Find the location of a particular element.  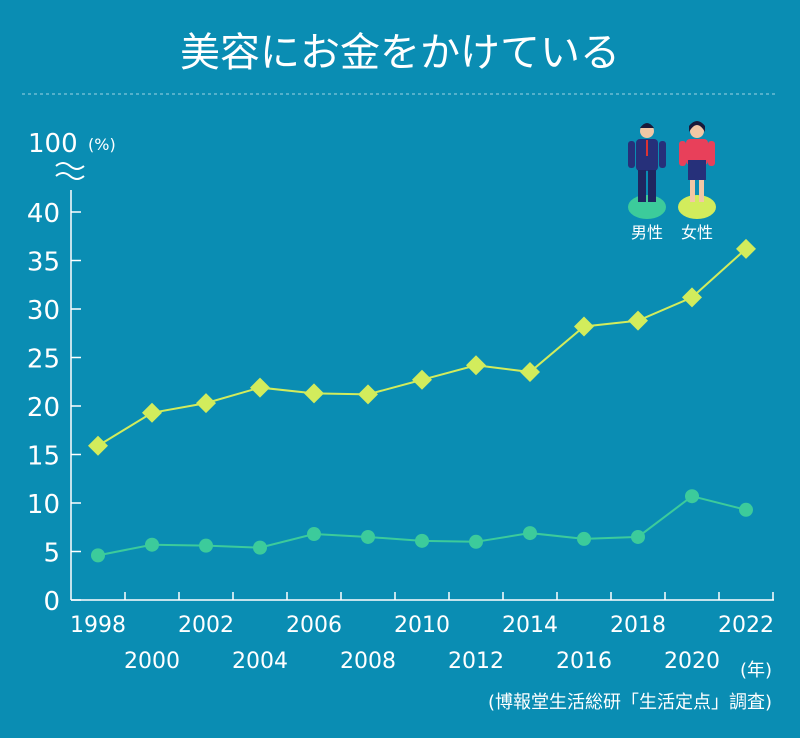

x-tick-label: 2006 is located at coordinates (314, 625).